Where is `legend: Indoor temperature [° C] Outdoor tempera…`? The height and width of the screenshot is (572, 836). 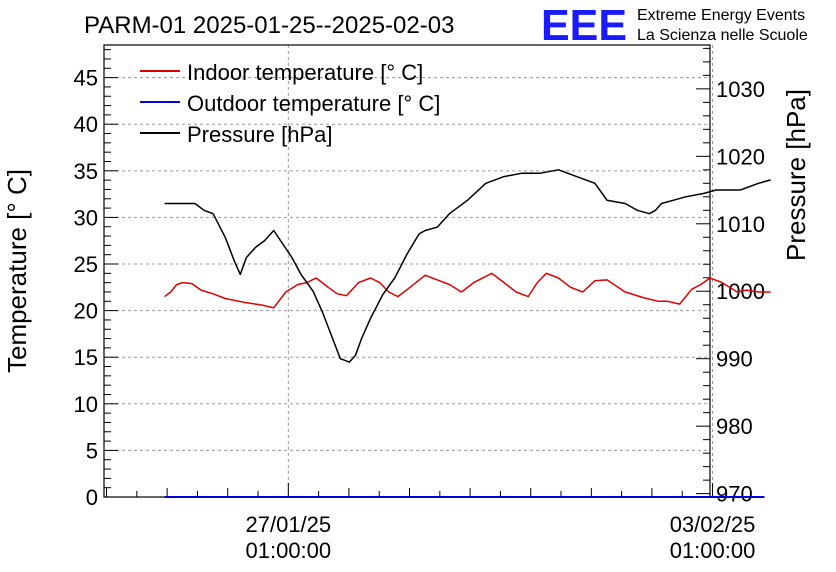 legend: Indoor temperature [° C] Outdoor tempera… is located at coordinates (290, 103).